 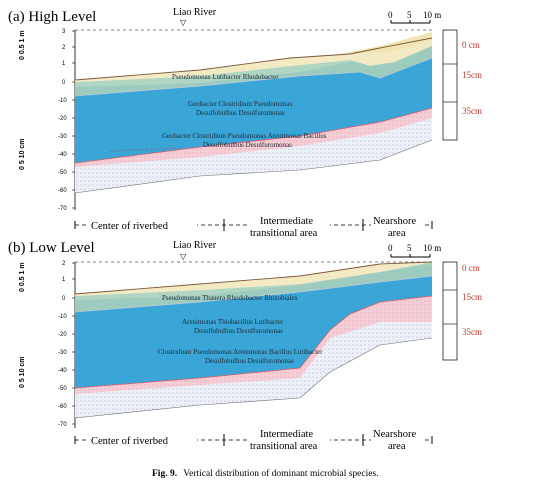 I want to click on species-label: Pseudomonas Lutibacter Rhodobacter, so click(x=225, y=77).